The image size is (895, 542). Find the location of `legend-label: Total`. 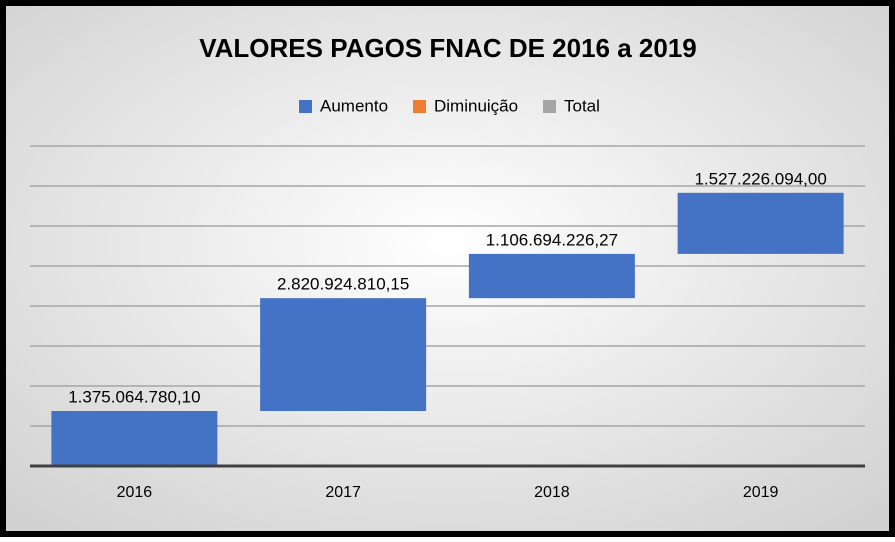

legend-label: Total is located at coordinates (582, 105).